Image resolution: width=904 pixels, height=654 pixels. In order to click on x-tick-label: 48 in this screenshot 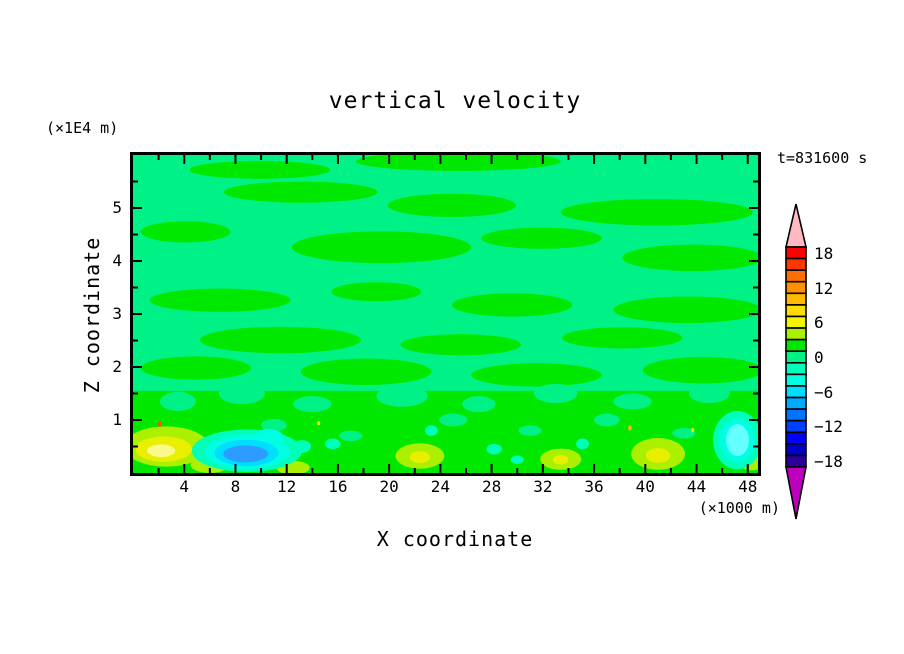, I will do `click(748, 486)`.